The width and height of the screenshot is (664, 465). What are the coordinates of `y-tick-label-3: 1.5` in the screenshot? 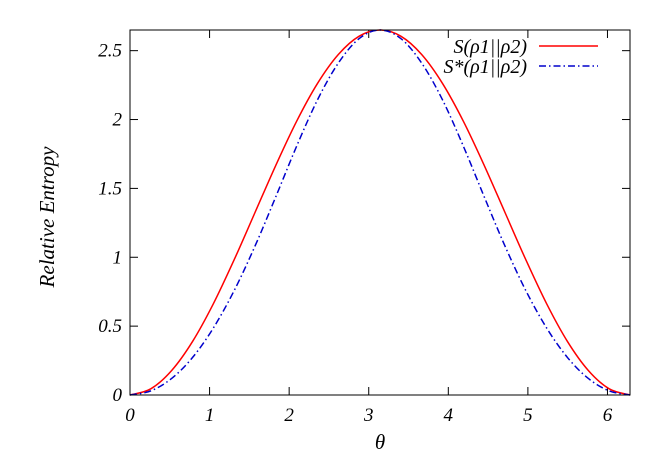 It's located at (110, 188).